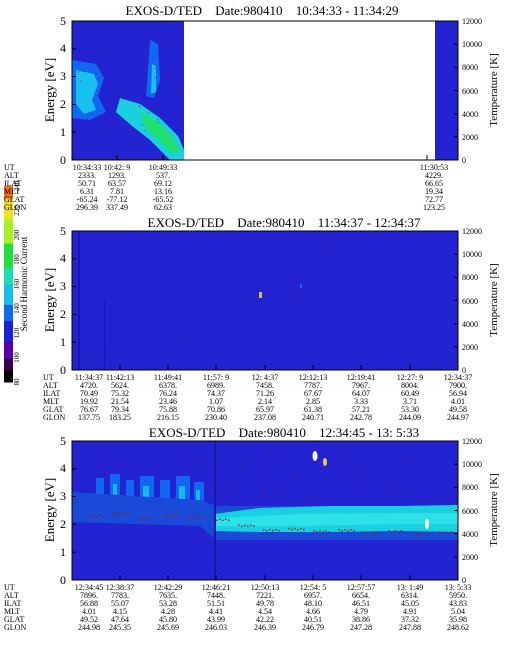 Image resolution: width=505 pixels, height=649 pixels. I want to click on panel-2-column-8: 12:34:37 7900. 56.94 4.01 49.58 244.97, so click(458, 397).